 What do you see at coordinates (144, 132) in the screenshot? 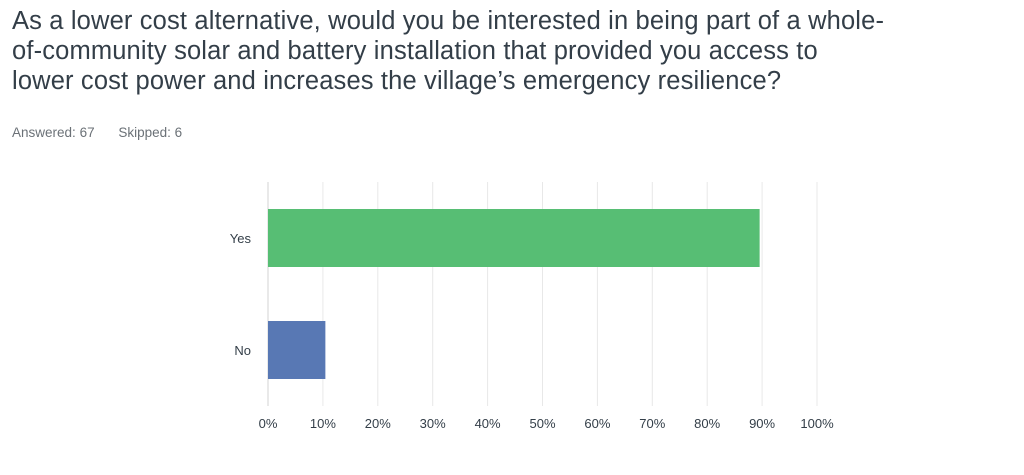
I see `skipped-label: Skipped:` at bounding box center [144, 132].